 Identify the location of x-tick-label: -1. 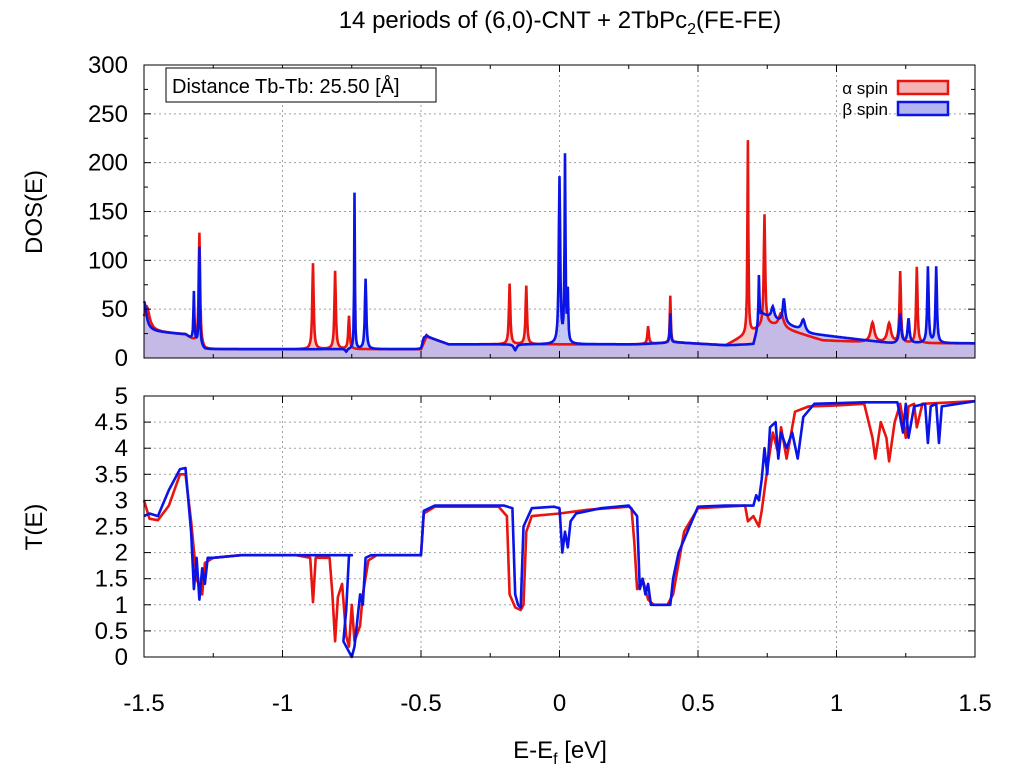
(282, 703).